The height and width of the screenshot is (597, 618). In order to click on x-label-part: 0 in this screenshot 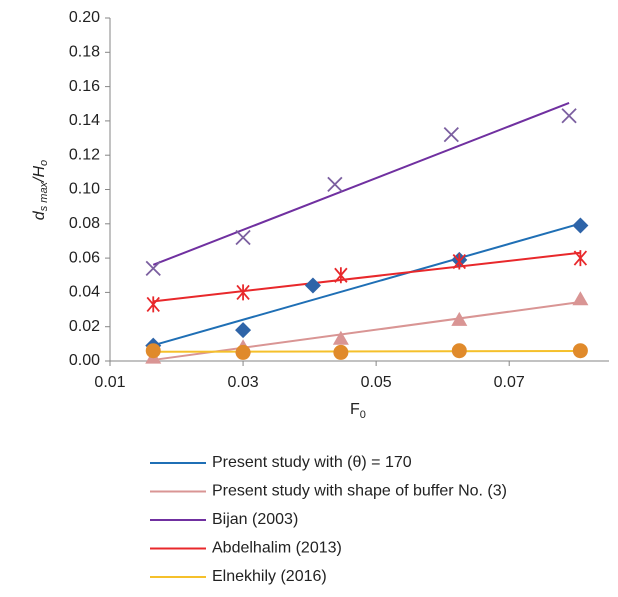, I will do `click(363, 415)`.